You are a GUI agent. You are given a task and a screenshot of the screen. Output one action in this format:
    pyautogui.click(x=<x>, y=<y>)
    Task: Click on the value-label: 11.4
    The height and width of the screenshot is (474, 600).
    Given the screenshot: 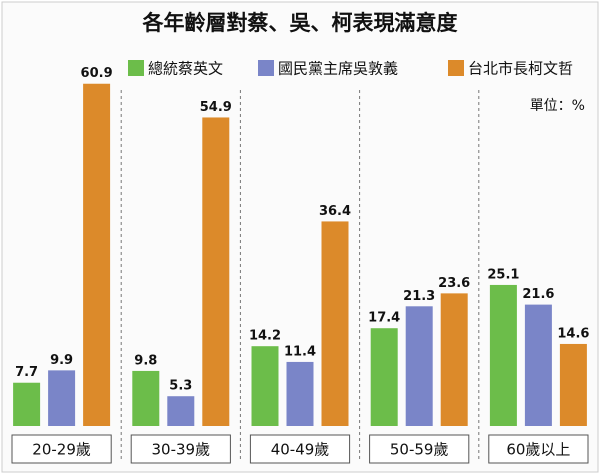 What is the action you would take?
    pyautogui.click(x=300, y=351)
    